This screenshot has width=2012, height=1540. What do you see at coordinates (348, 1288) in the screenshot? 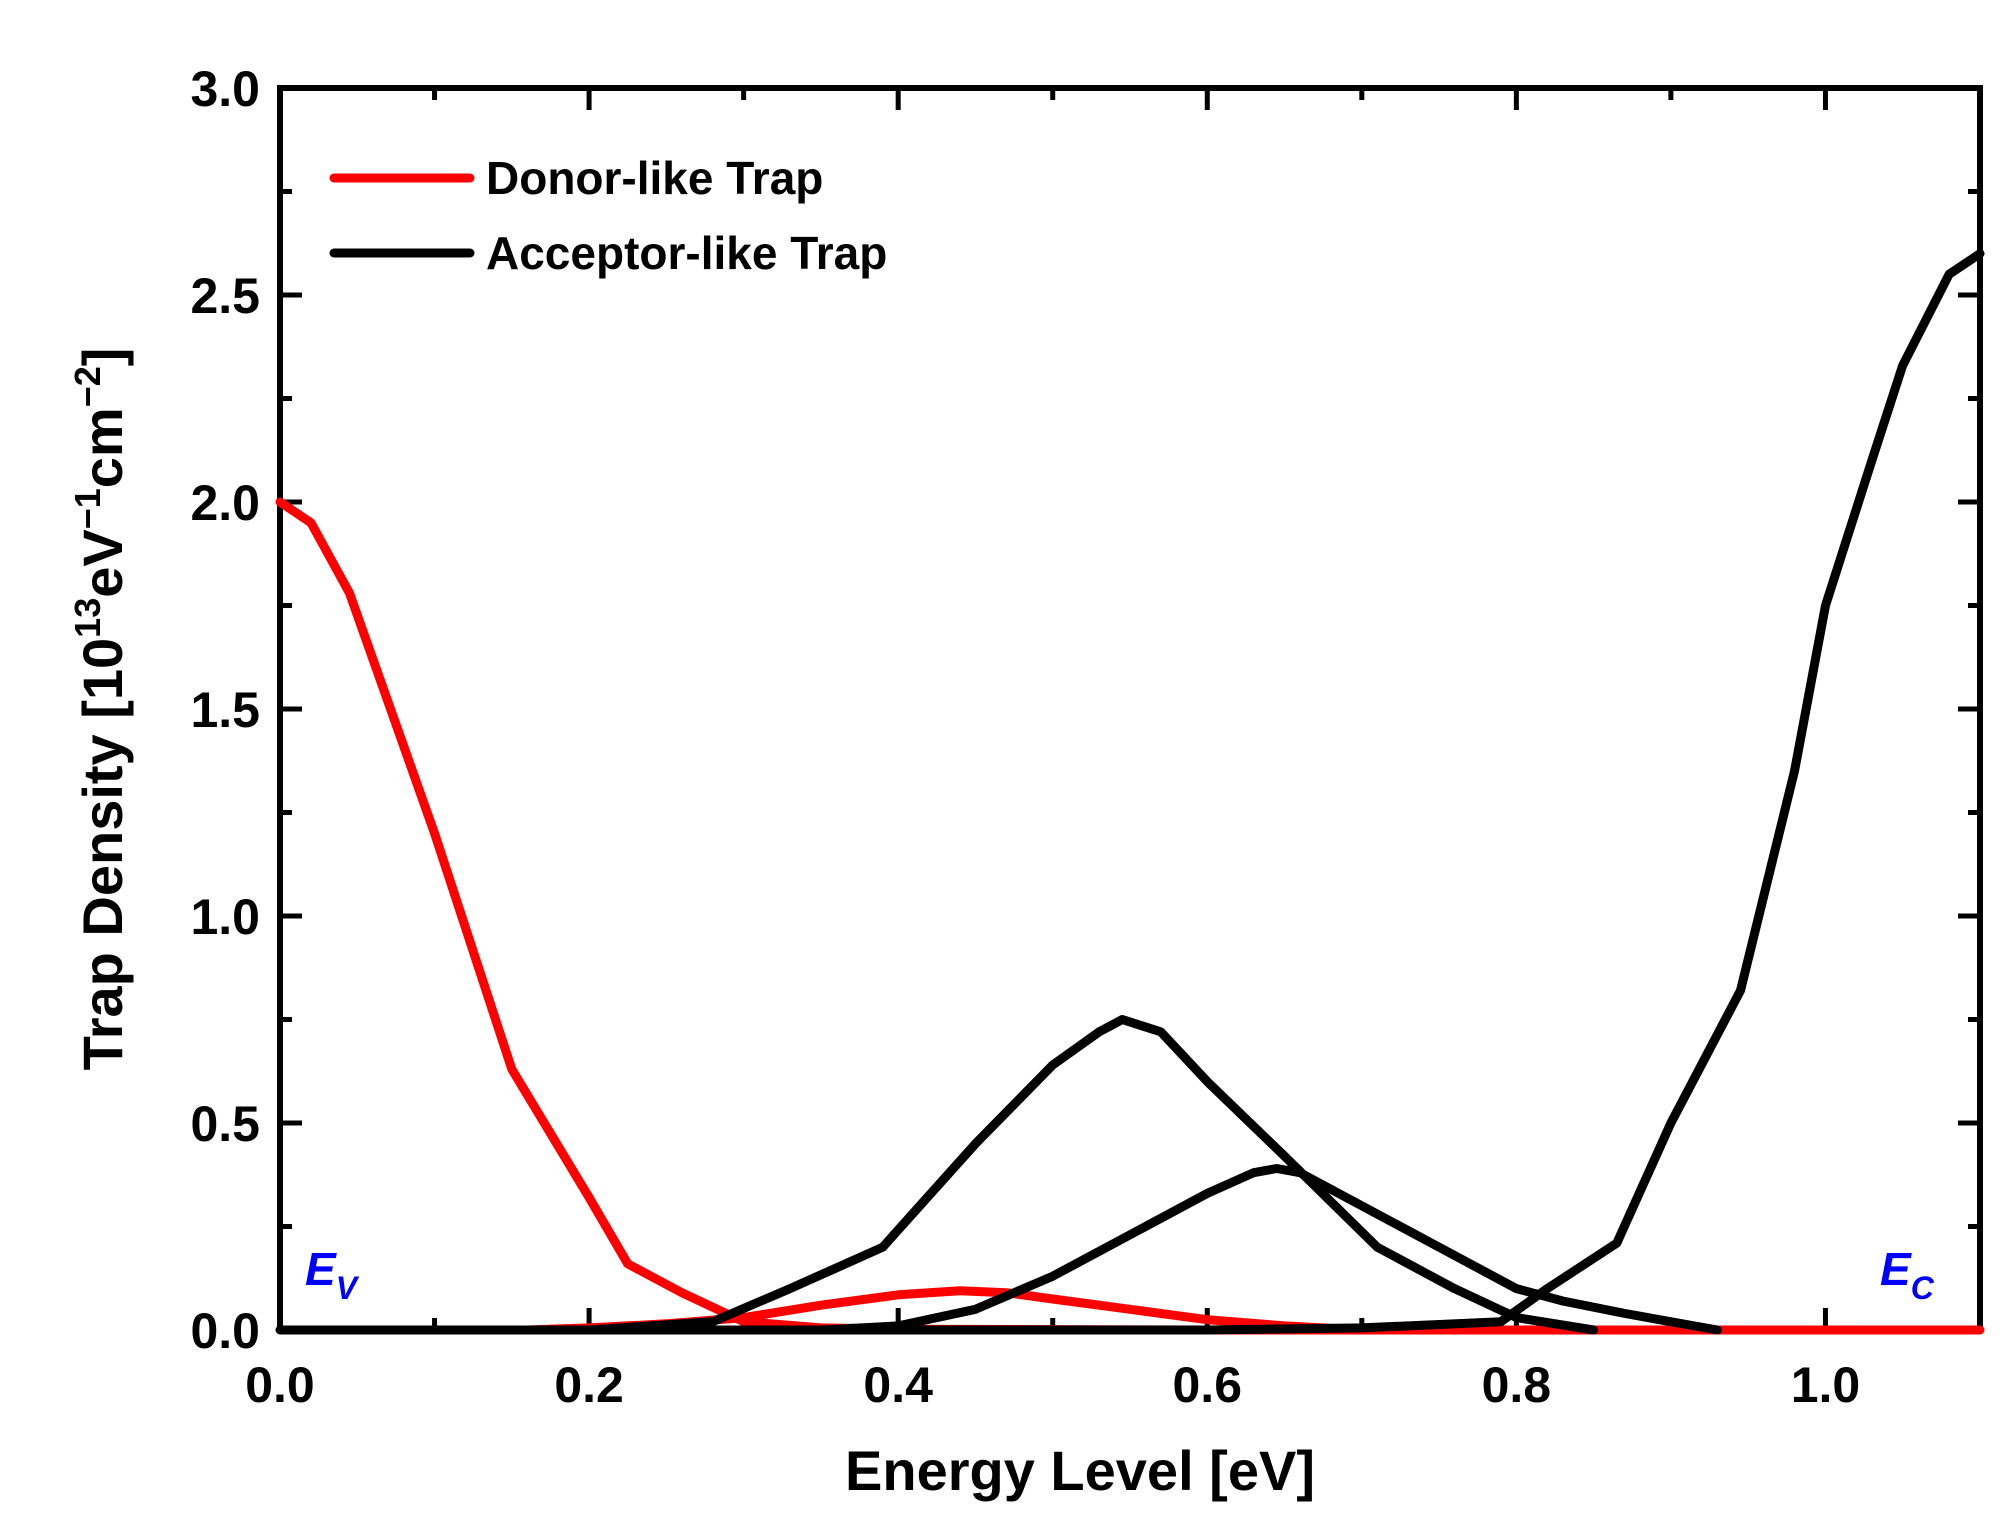
I see `ev-annotation-sub: V` at bounding box center [348, 1288].